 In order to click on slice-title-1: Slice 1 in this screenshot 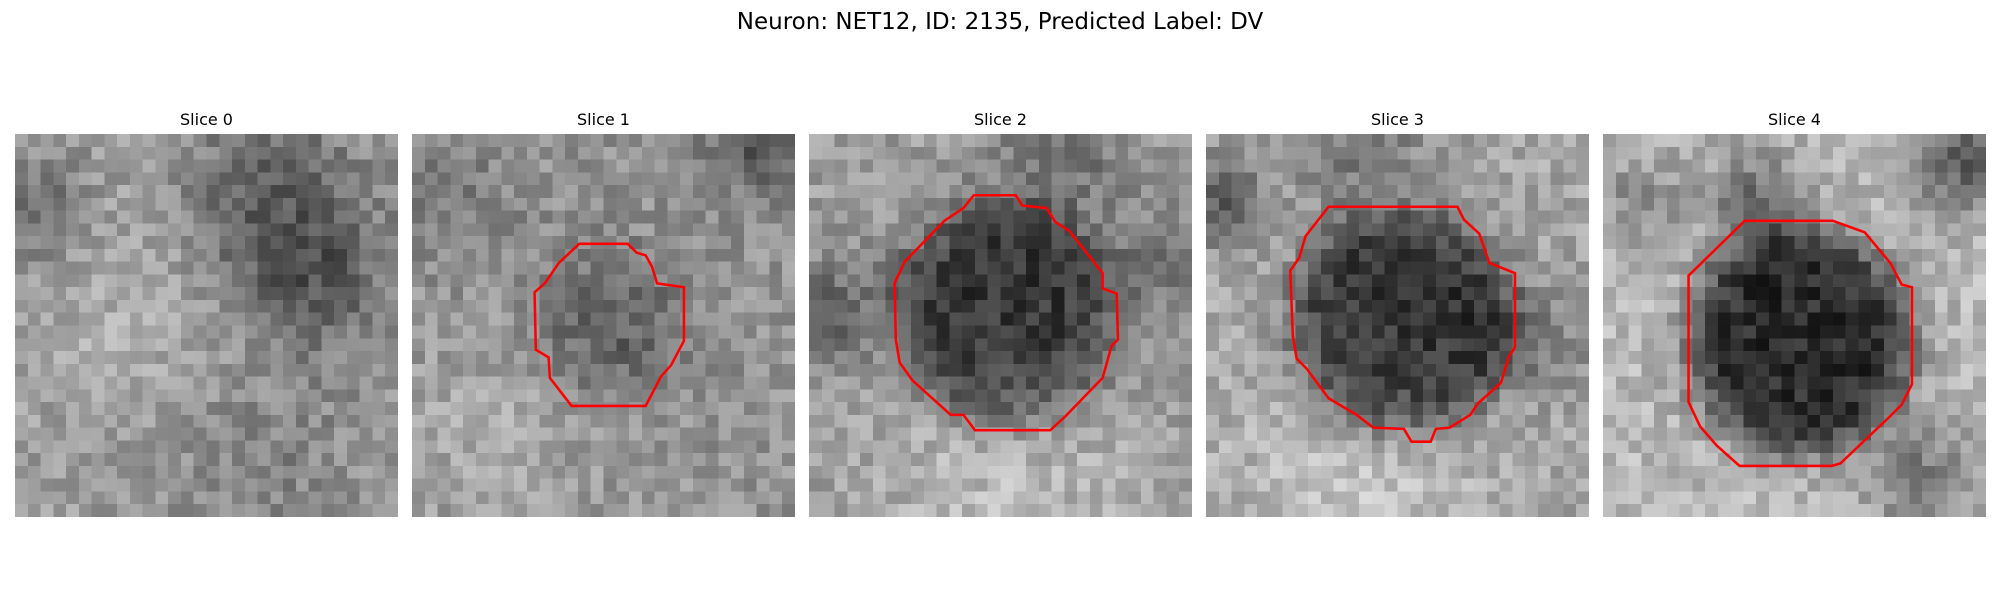, I will do `click(603, 119)`.